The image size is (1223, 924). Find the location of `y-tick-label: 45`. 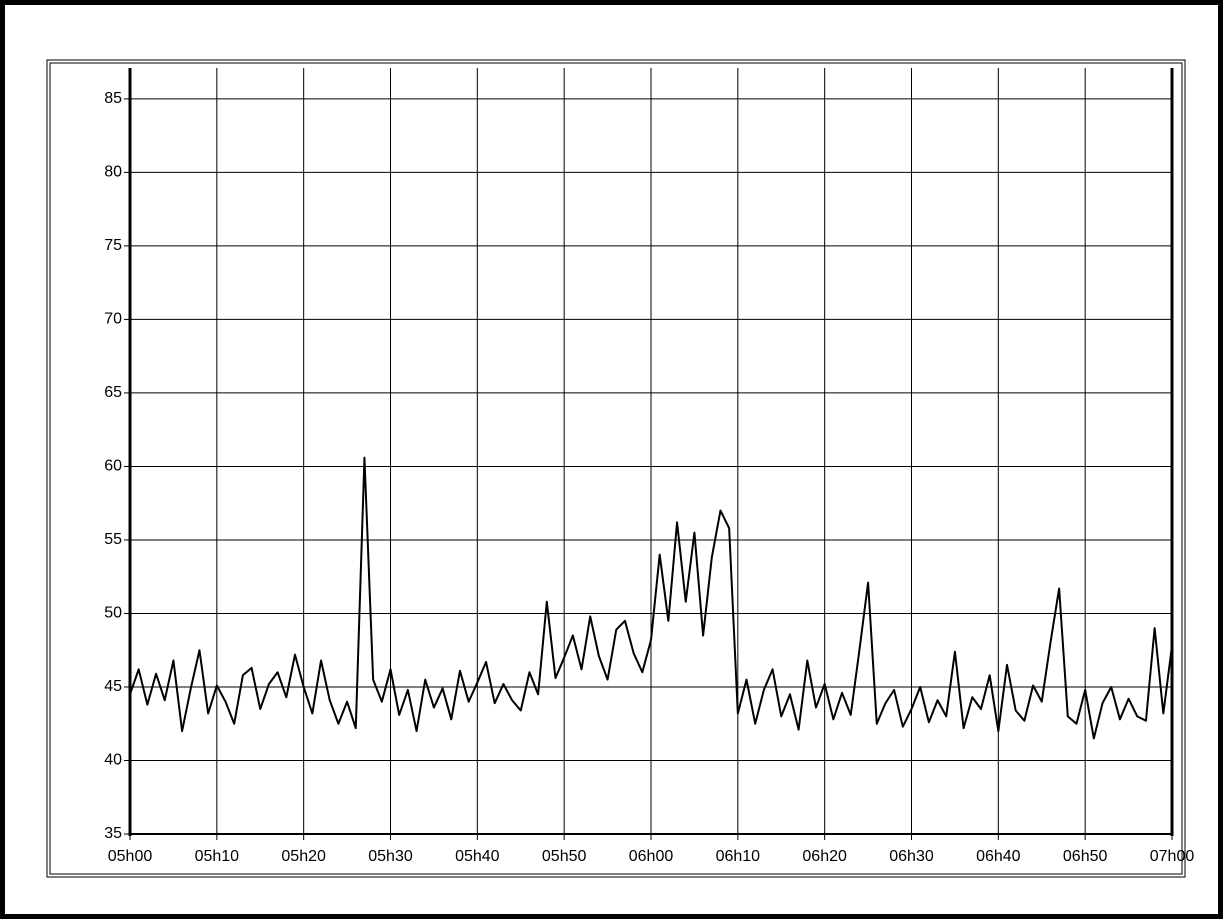

y-tick-label: 45 is located at coordinates (113, 686).